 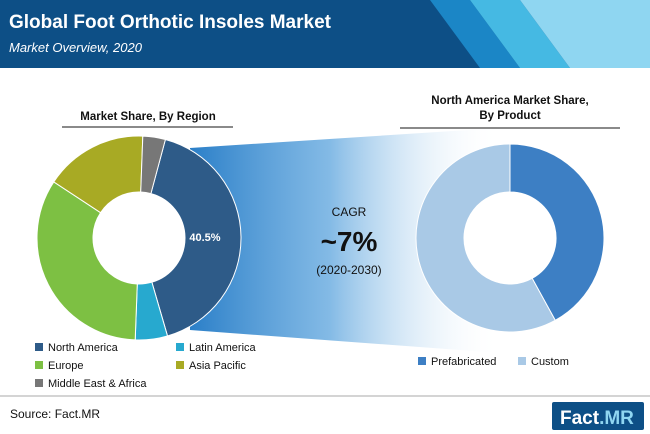 What do you see at coordinates (55, 414) in the screenshot?
I see `source-note: Source: Fact.MR` at bounding box center [55, 414].